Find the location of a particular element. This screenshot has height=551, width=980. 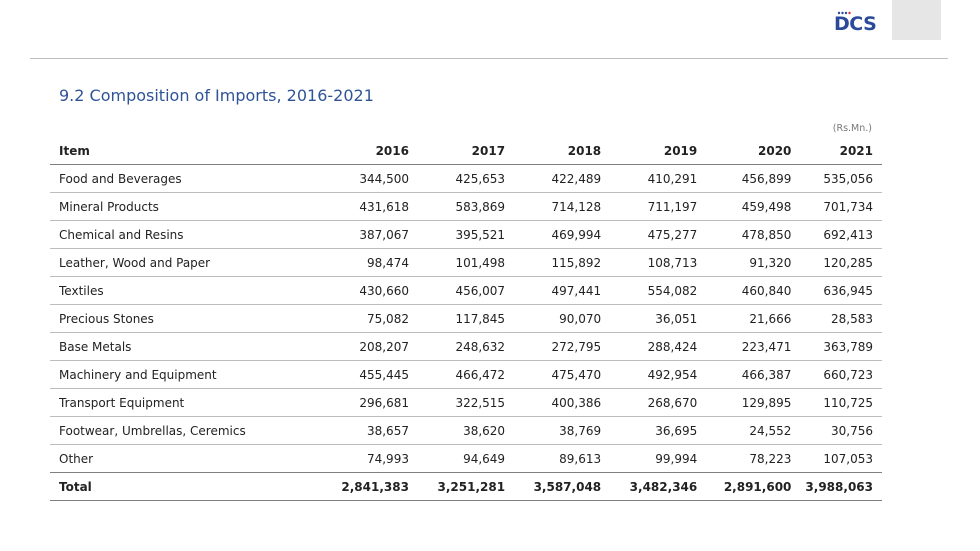

row-value: 395,521 is located at coordinates (457, 234).